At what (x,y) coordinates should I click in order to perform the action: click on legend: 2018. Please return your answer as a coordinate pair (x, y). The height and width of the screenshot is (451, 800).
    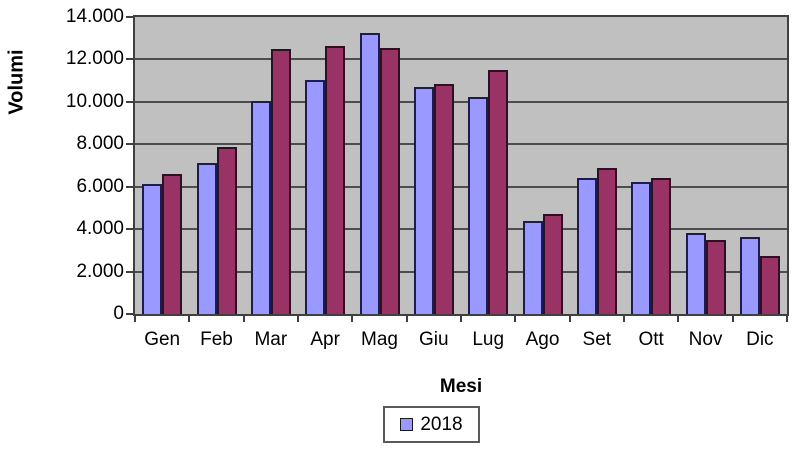
    Looking at the image, I should click on (431, 424).